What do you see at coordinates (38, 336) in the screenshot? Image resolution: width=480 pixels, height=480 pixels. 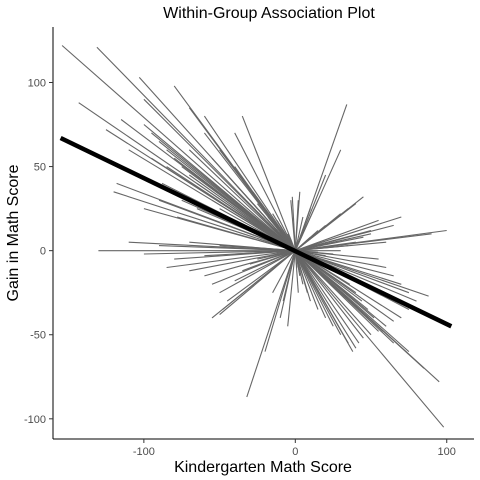 I see `y-tick-label: -50` at bounding box center [38, 336].